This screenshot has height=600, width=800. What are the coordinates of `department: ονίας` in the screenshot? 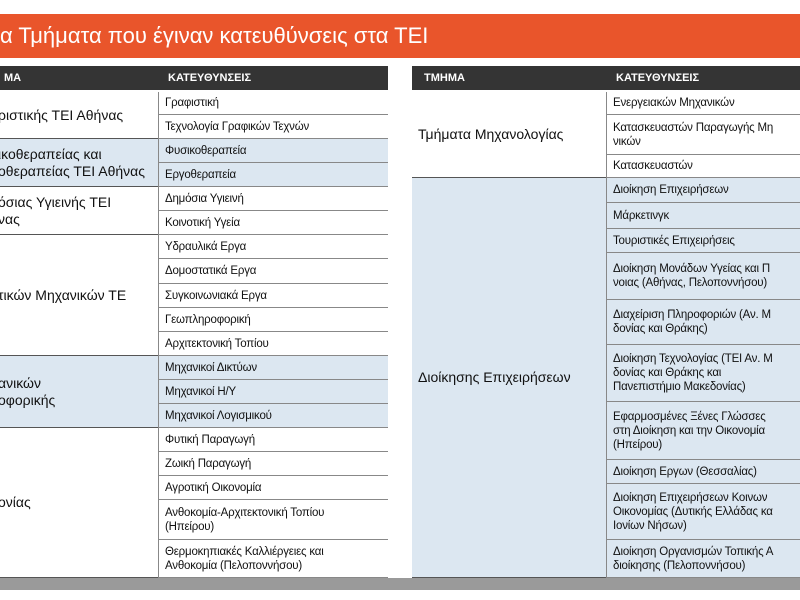 It's located at (79, 503).